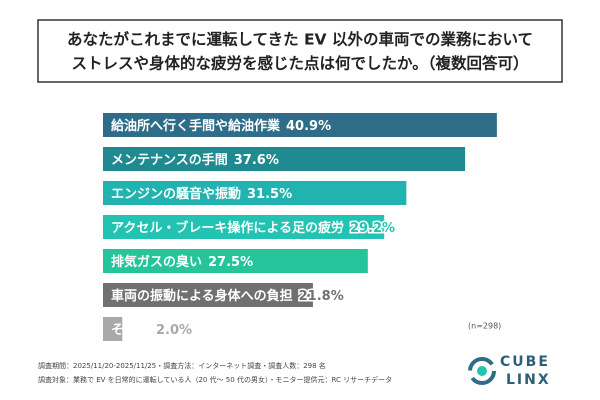  What do you see at coordinates (156, 262) in the screenshot?
I see `category-label: 排気ガスの臭い` at bounding box center [156, 262].